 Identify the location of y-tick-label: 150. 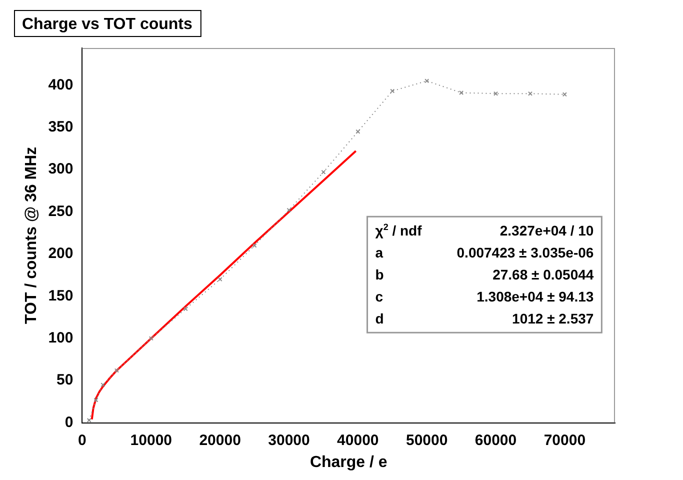
(61, 295).